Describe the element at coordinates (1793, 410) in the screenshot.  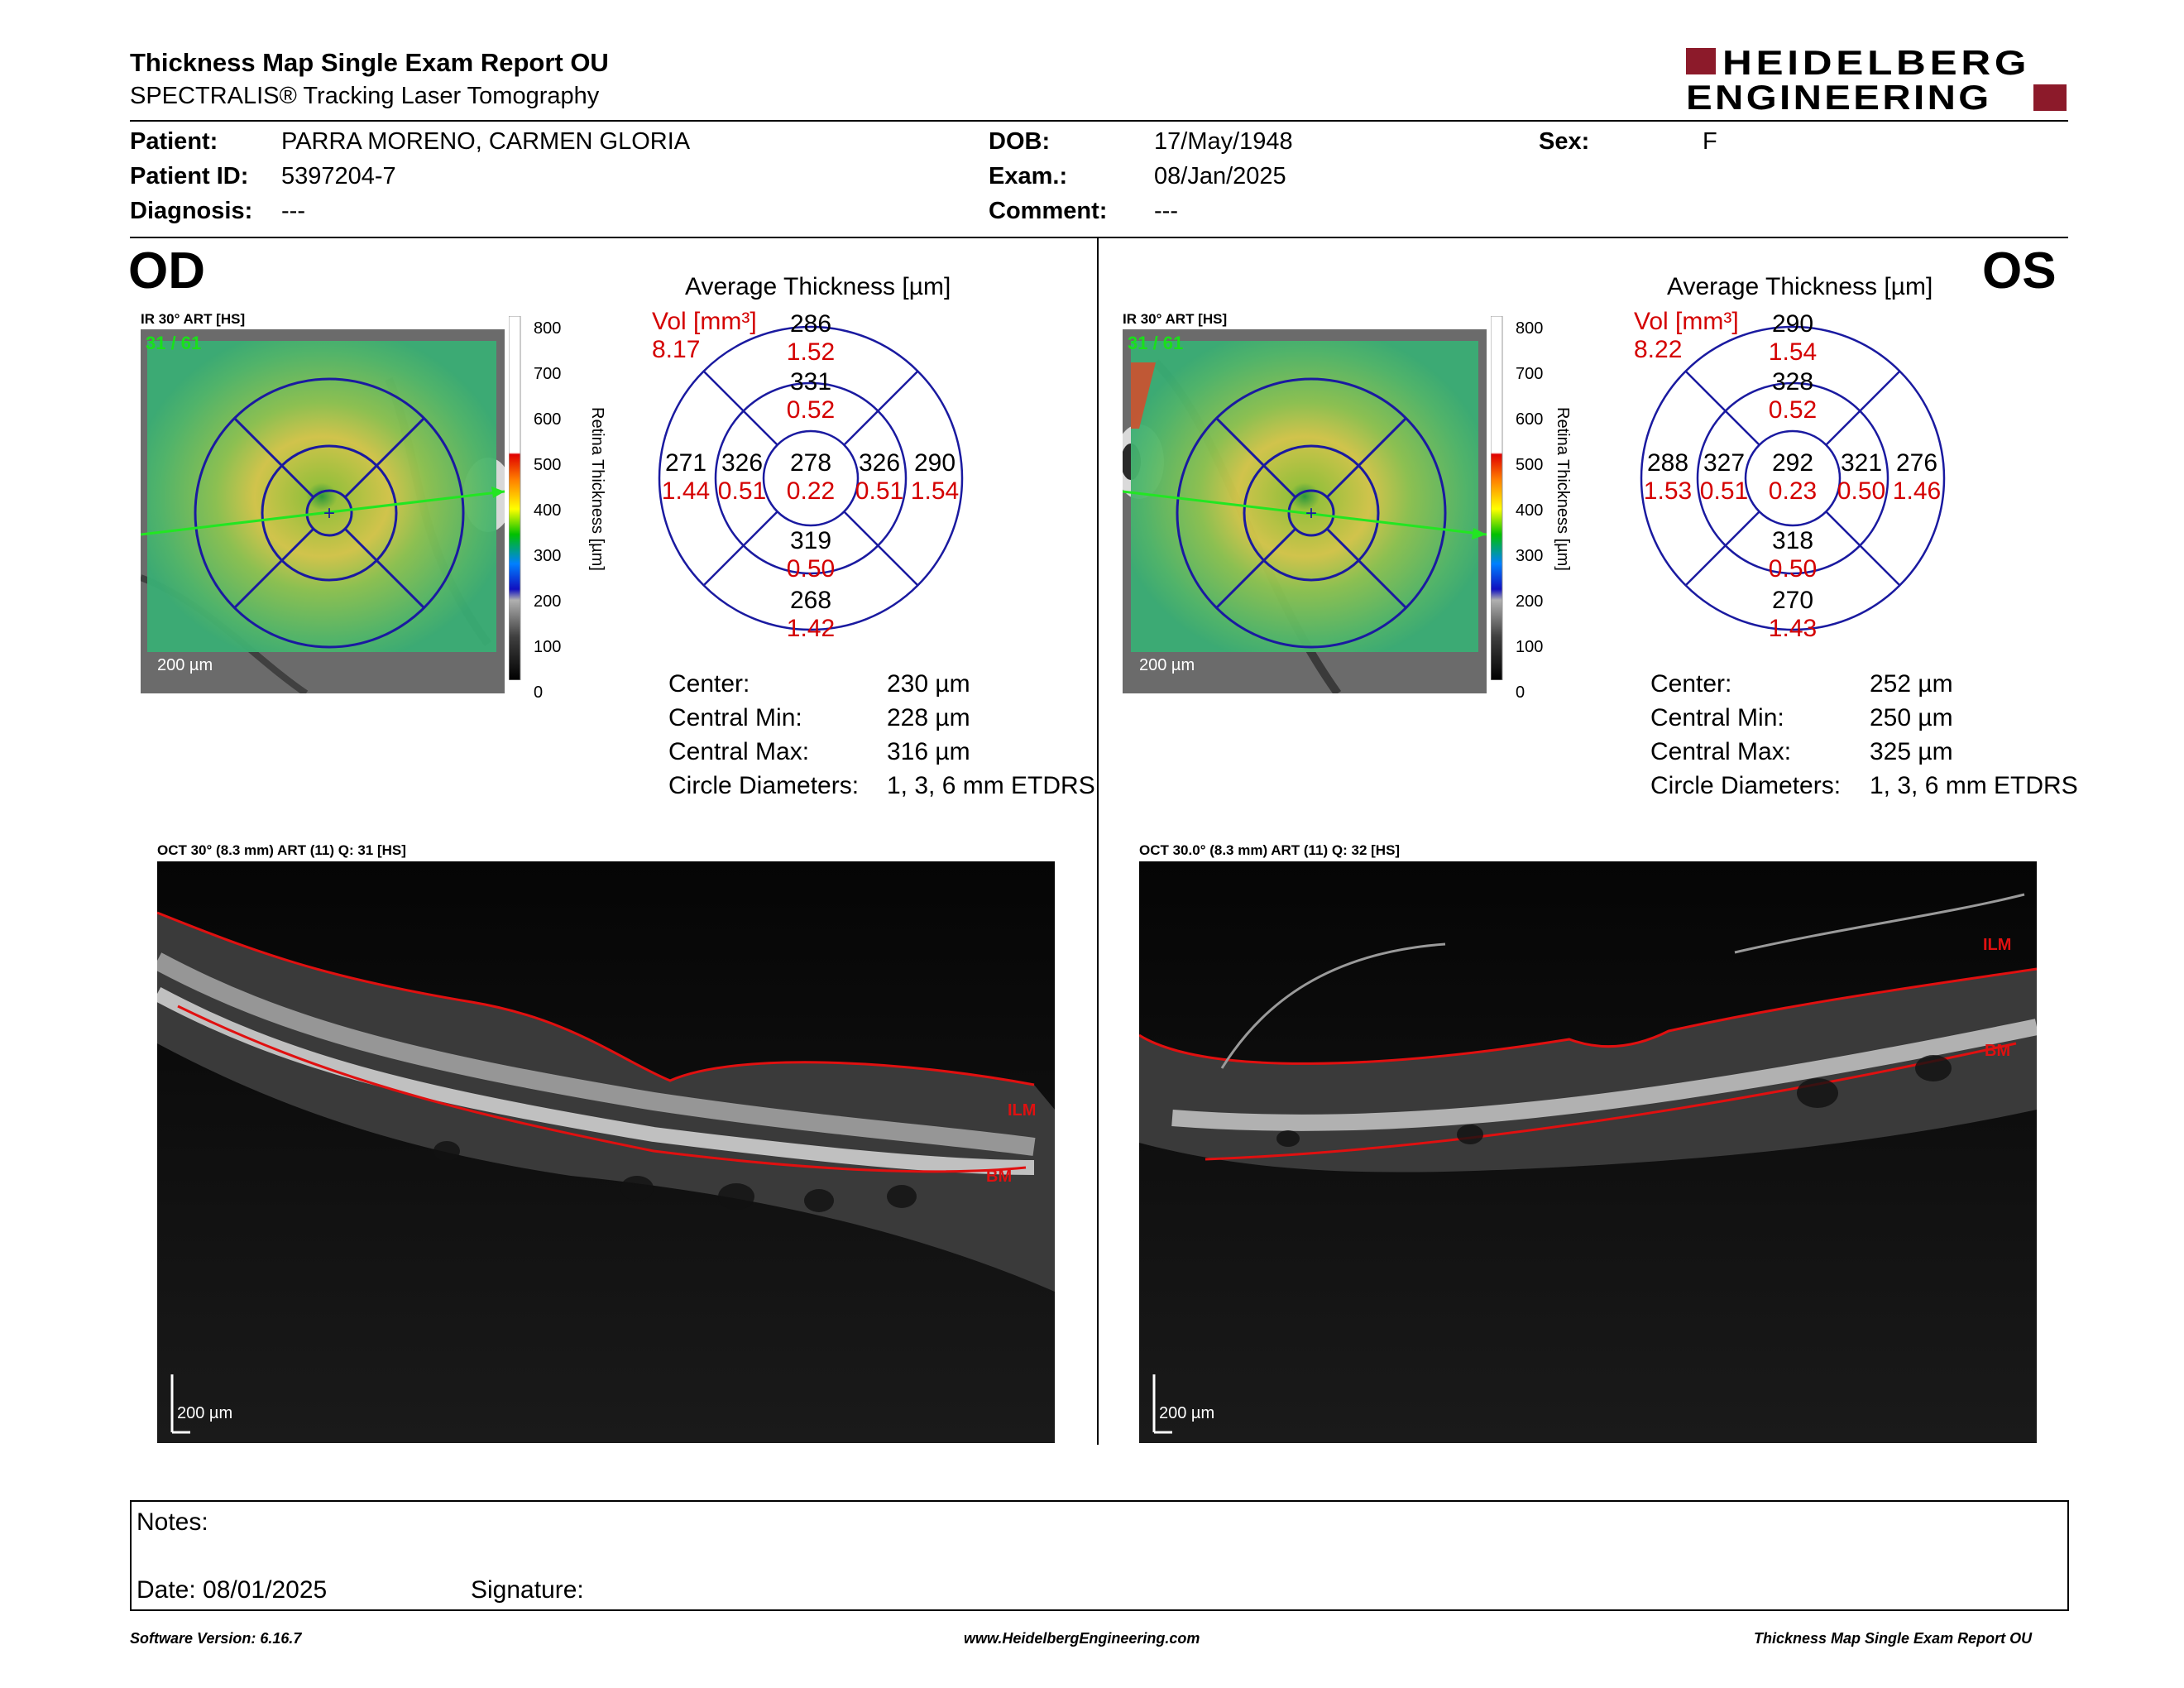
I see `os-inner-top-volume: 0.52` at that location.